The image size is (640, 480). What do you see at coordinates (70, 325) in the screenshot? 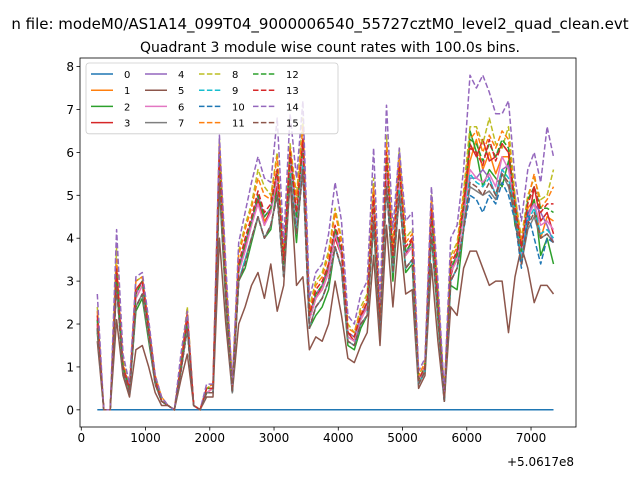
I see `y-tick-label: 2` at bounding box center [70, 325].